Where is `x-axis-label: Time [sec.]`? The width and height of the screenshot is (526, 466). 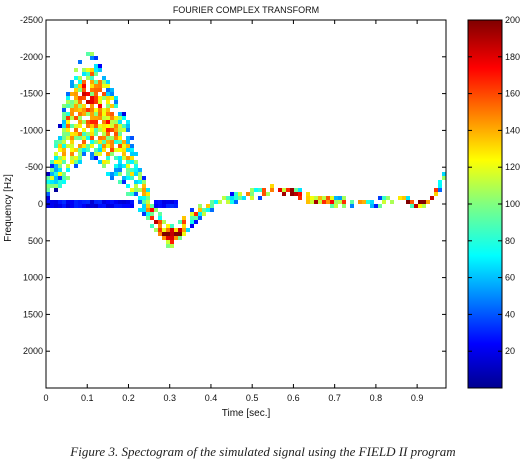 x-axis-label: Time [sec.] is located at coordinates (246, 413).